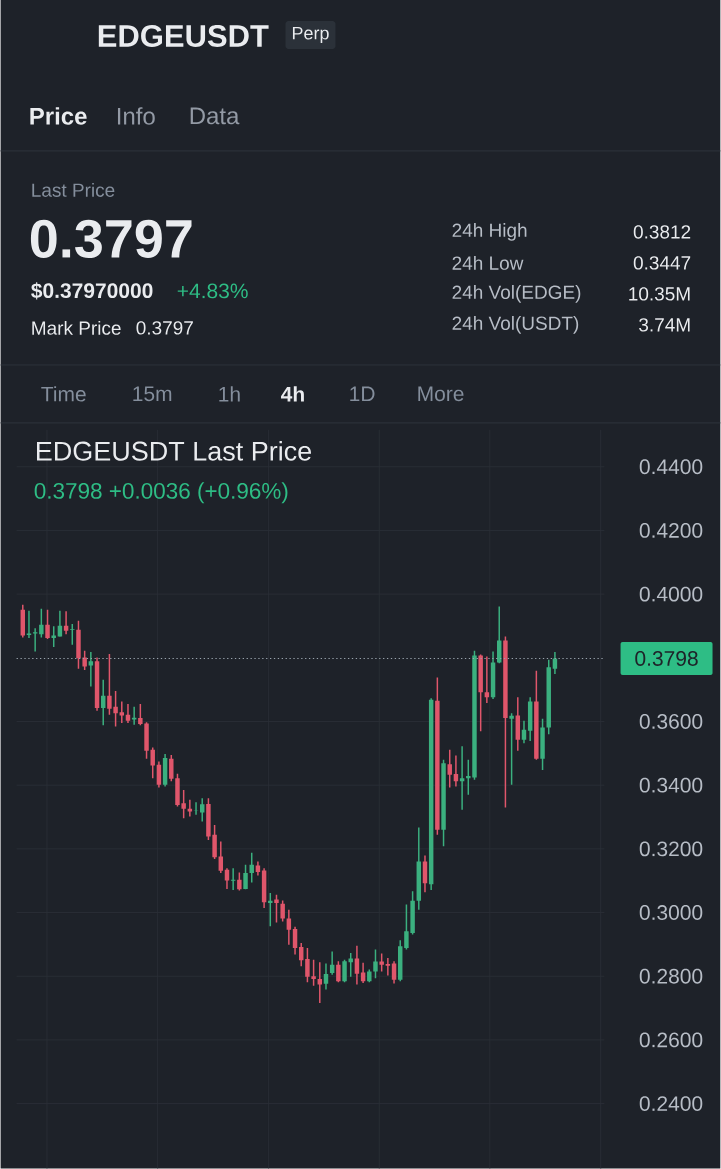 Image resolution: width=721 pixels, height=1169 pixels. What do you see at coordinates (489, 232) in the screenshot?
I see `text: 24h High` at bounding box center [489, 232].